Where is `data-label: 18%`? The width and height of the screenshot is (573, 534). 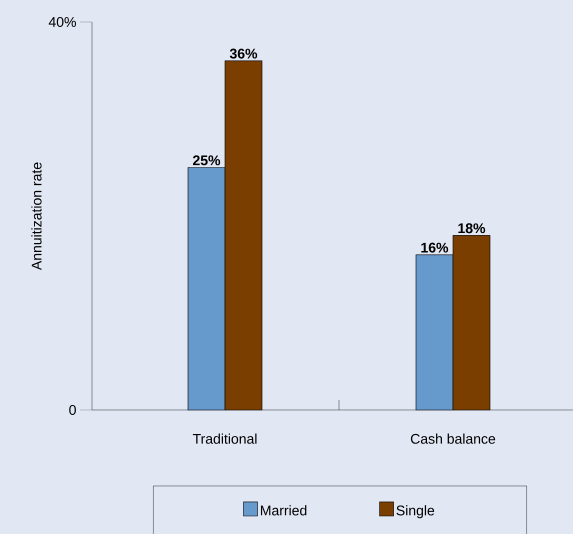 data-label: 18% is located at coordinates (472, 228).